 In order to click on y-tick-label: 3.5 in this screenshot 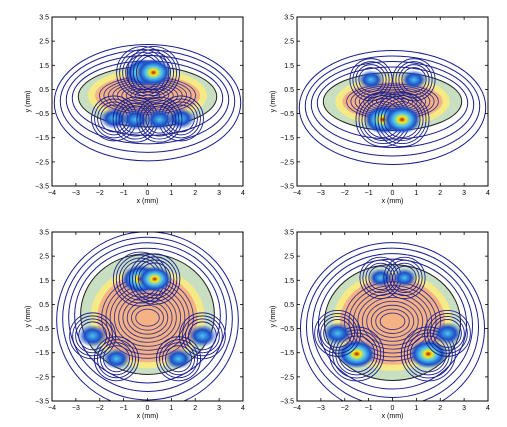, I will do `click(44, 233)`.